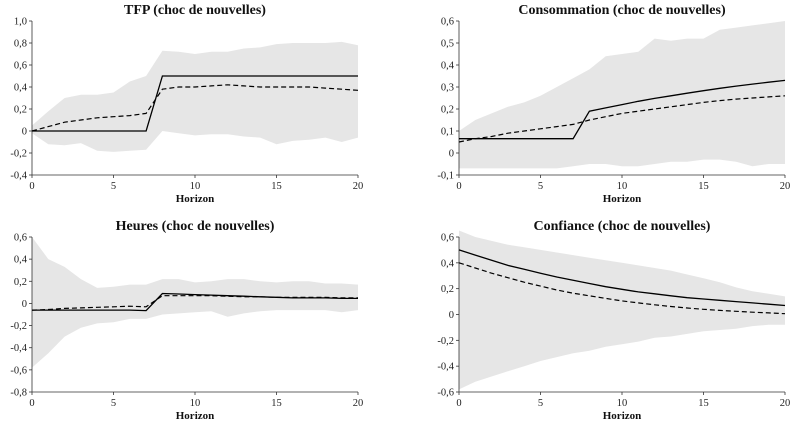 This screenshot has width=797, height=425. Describe the element at coordinates (447, 132) in the screenshot. I see `y-tick-label: 0,1` at that location.